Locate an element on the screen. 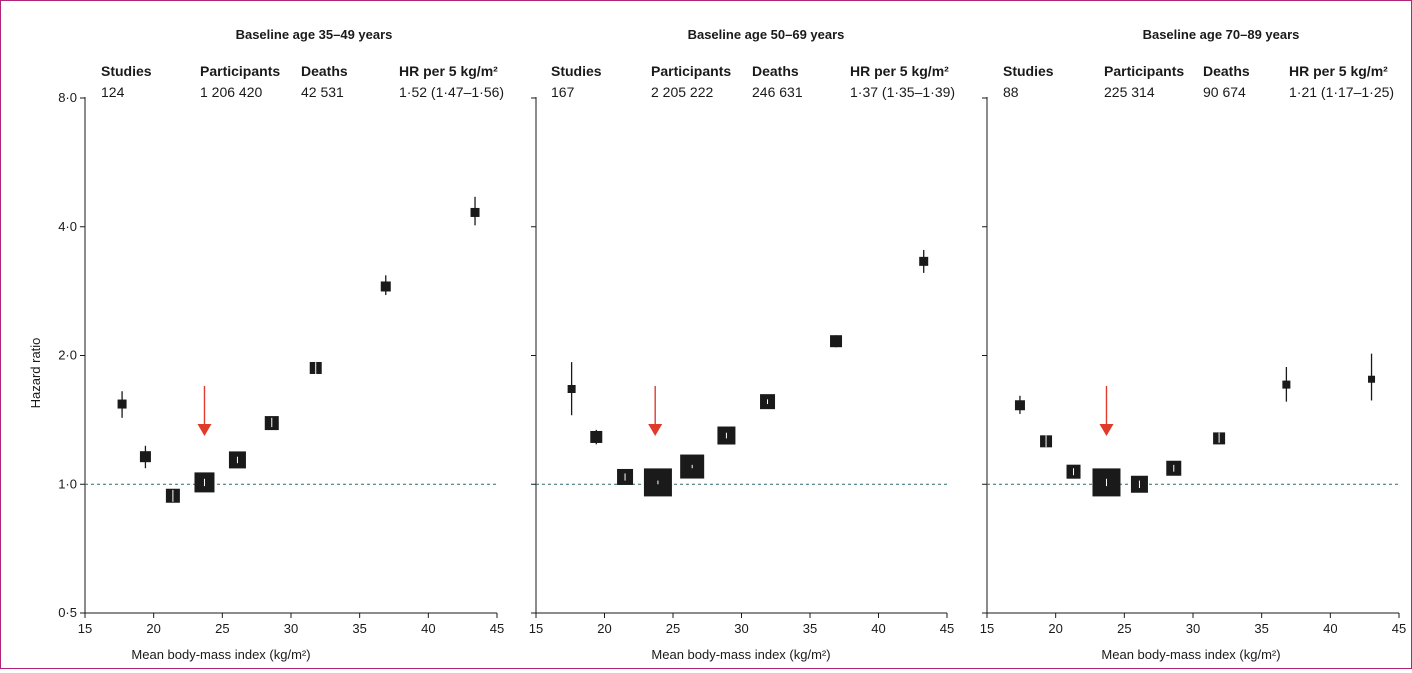  y-tick-label: 8·0 is located at coordinates (67, 97).